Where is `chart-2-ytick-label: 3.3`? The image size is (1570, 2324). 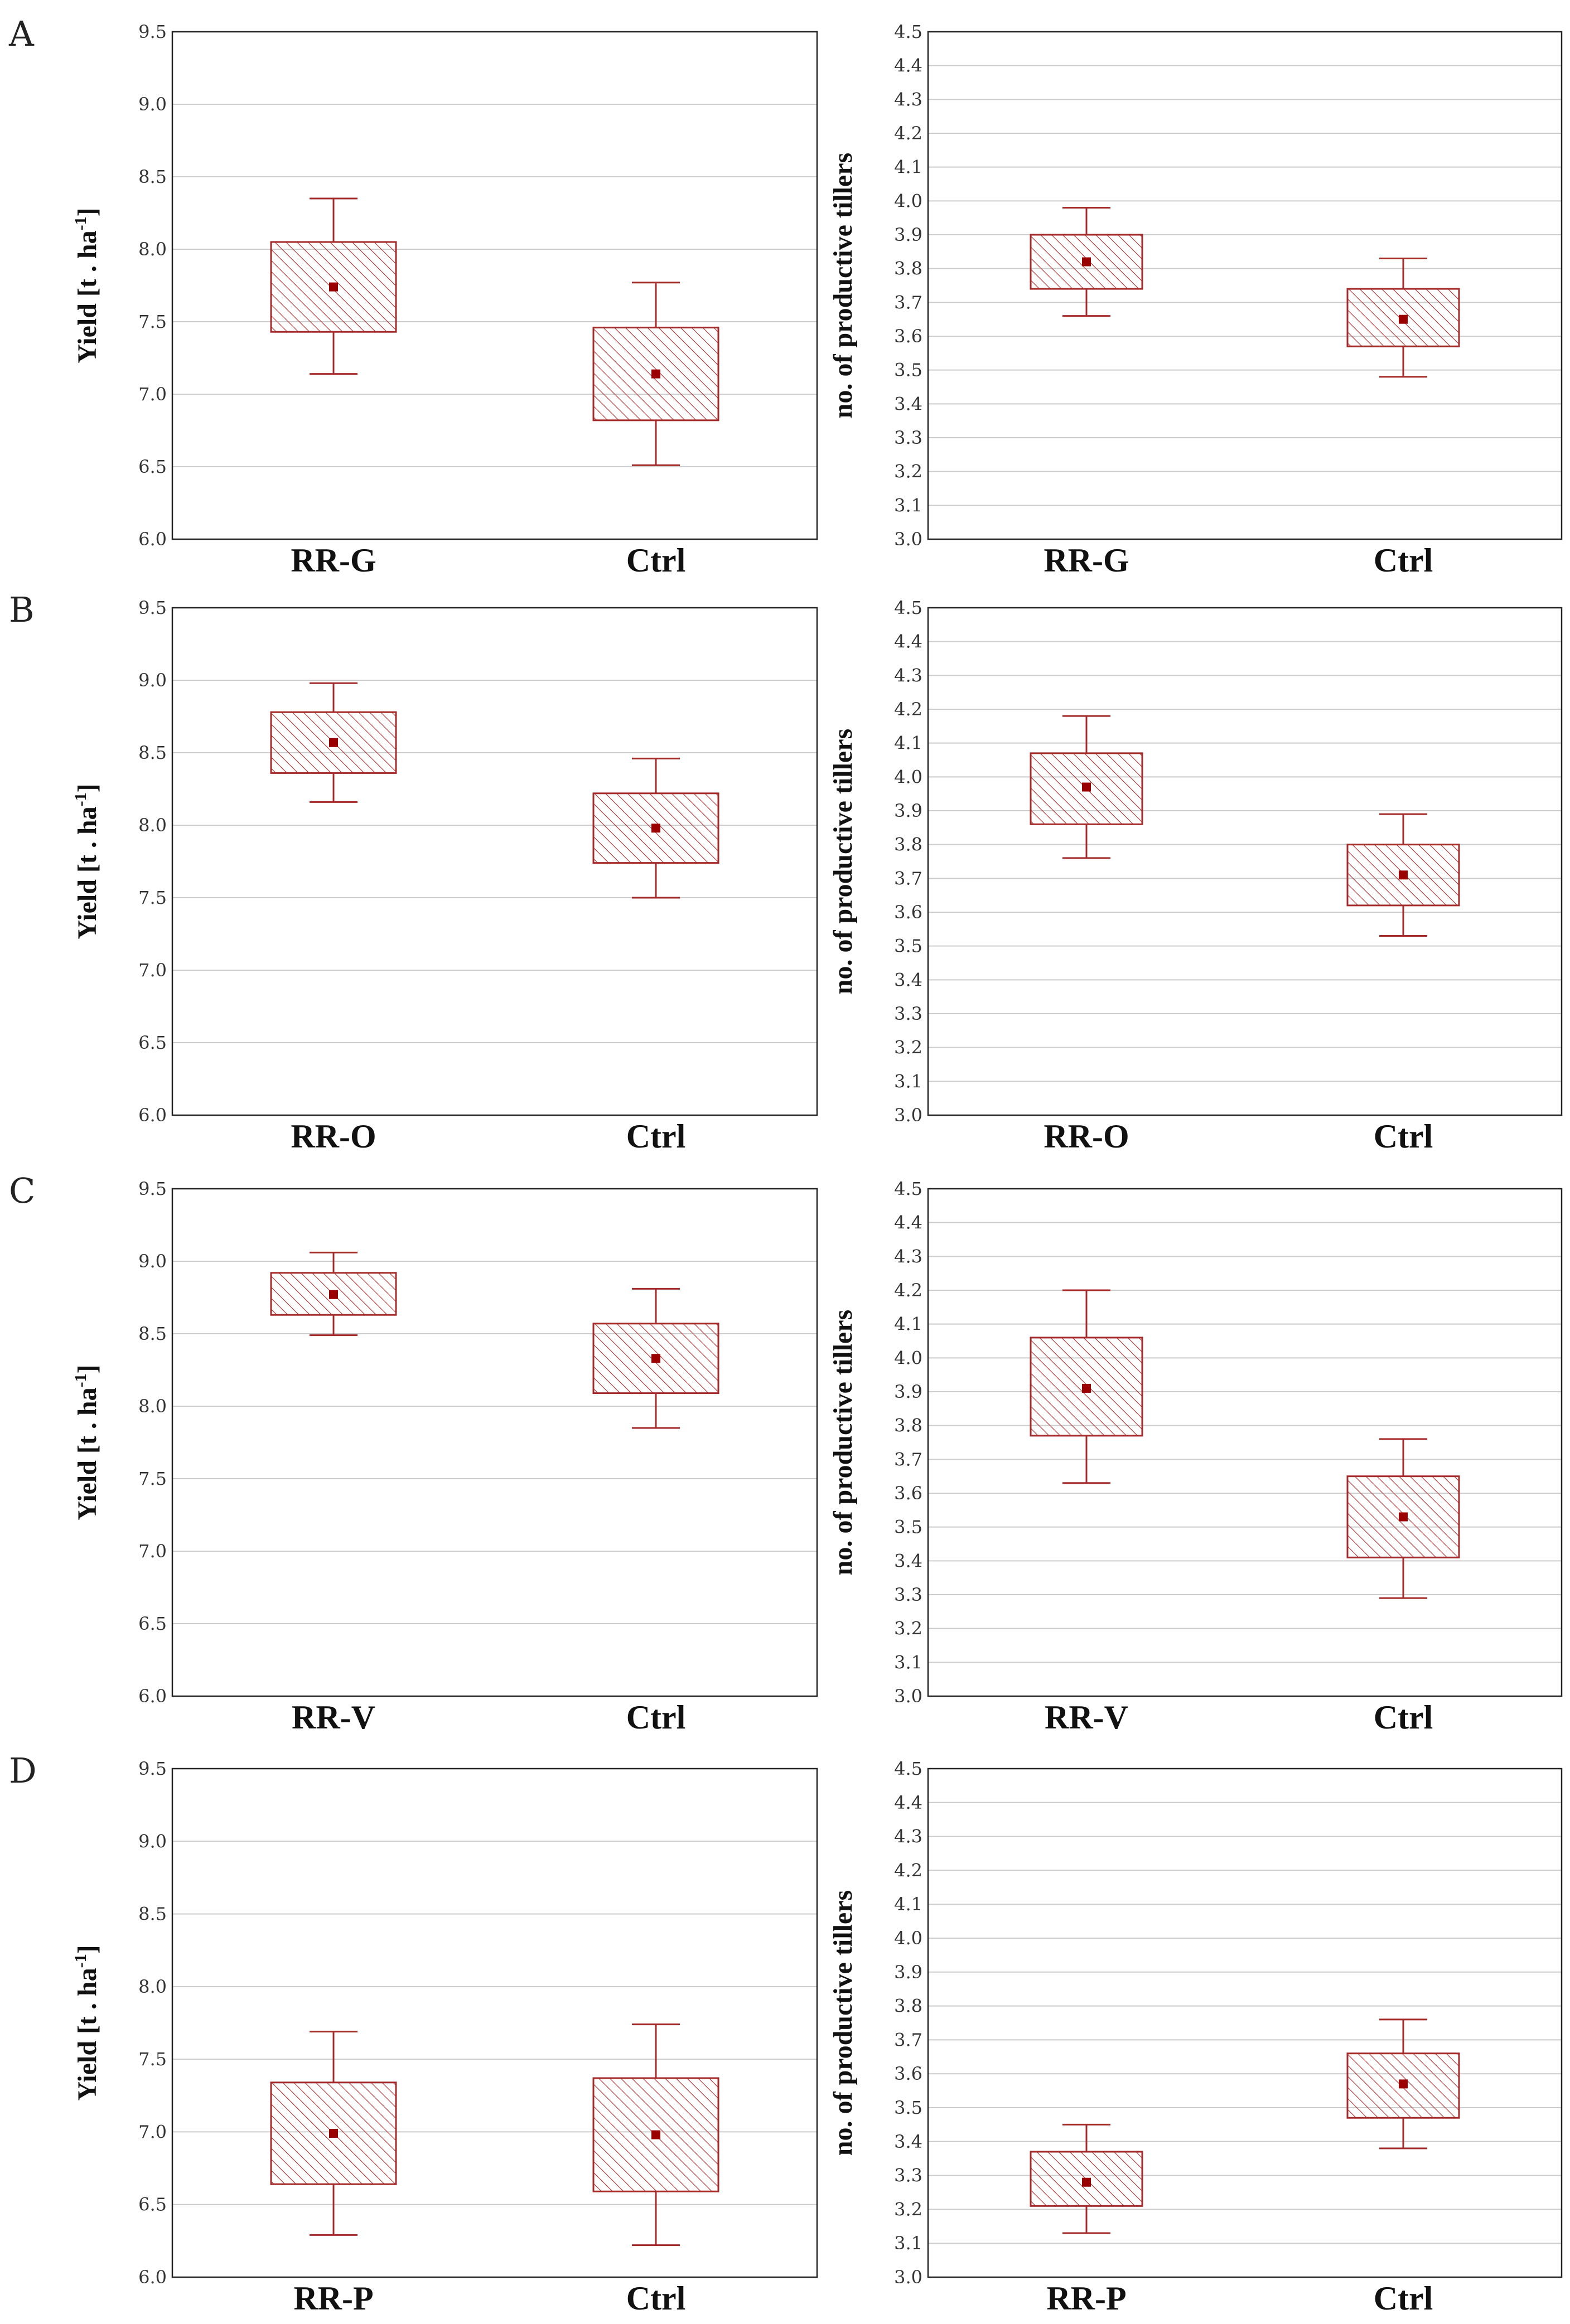 chart-2-ytick-label: 3.3 is located at coordinates (908, 438).